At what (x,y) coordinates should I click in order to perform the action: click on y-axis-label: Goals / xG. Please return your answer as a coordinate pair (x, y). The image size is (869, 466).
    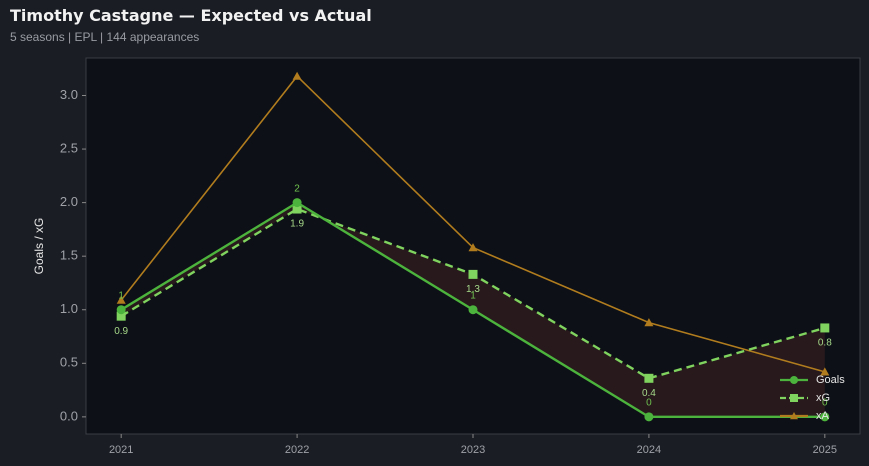
    Looking at the image, I should click on (39, 246).